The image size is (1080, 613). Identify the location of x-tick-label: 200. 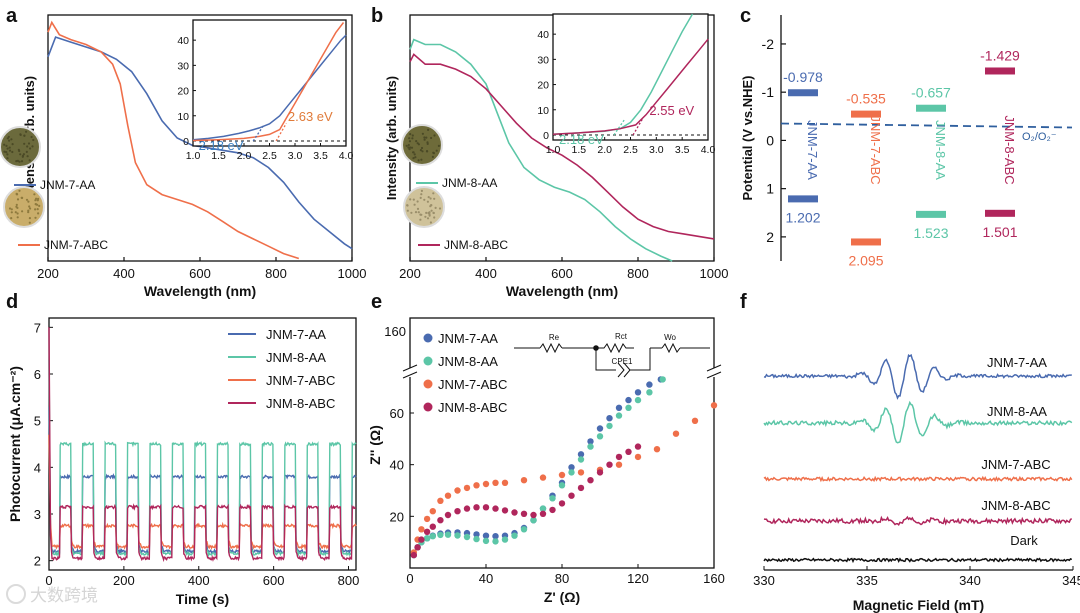
(124, 580).